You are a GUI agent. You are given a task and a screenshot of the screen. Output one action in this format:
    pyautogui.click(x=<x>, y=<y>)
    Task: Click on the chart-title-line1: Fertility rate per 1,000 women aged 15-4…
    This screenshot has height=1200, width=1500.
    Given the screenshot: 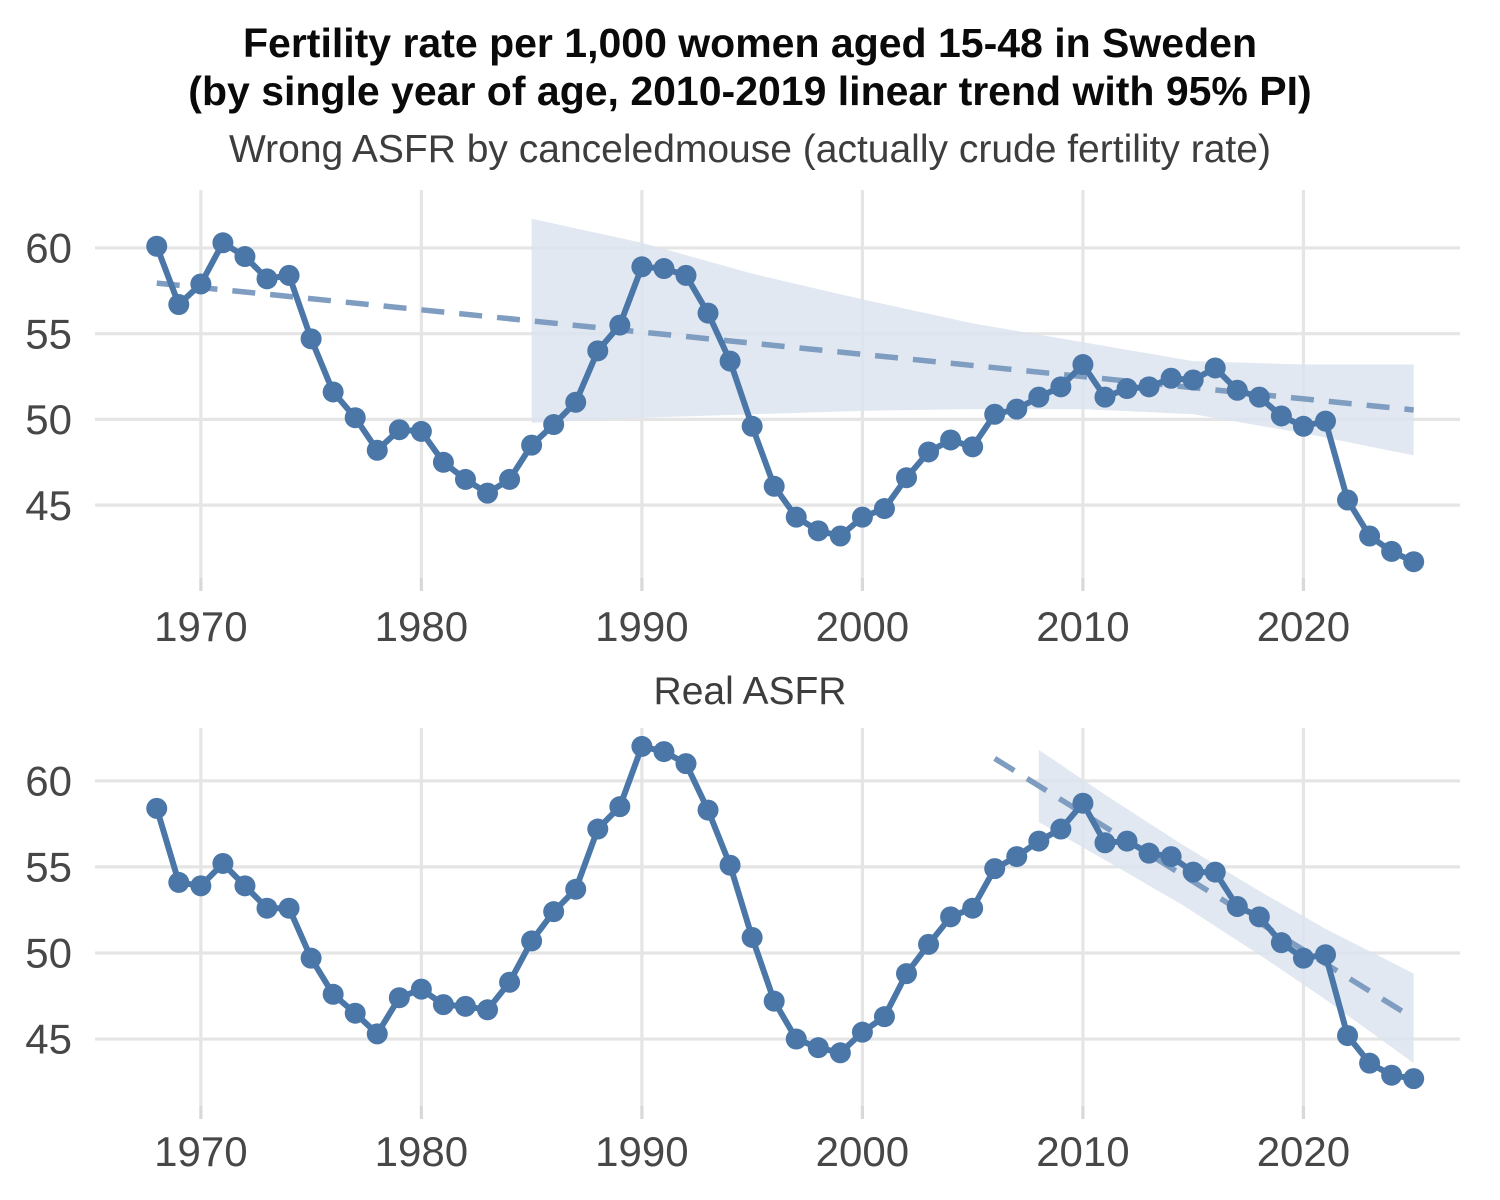 What is the action you would take?
    pyautogui.click(x=750, y=43)
    